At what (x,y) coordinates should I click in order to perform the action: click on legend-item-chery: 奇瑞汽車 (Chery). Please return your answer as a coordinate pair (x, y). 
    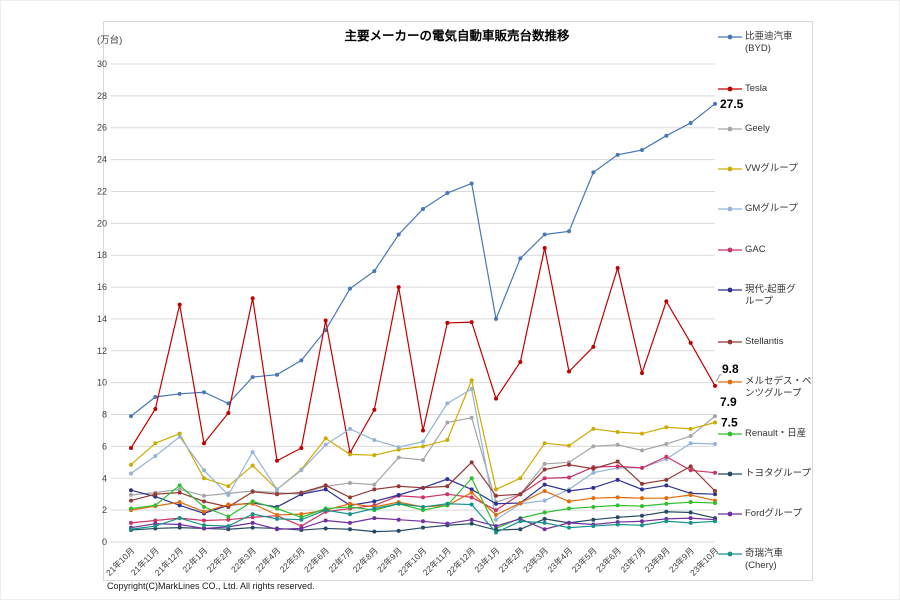
    Looking at the image, I should click on (764, 560).